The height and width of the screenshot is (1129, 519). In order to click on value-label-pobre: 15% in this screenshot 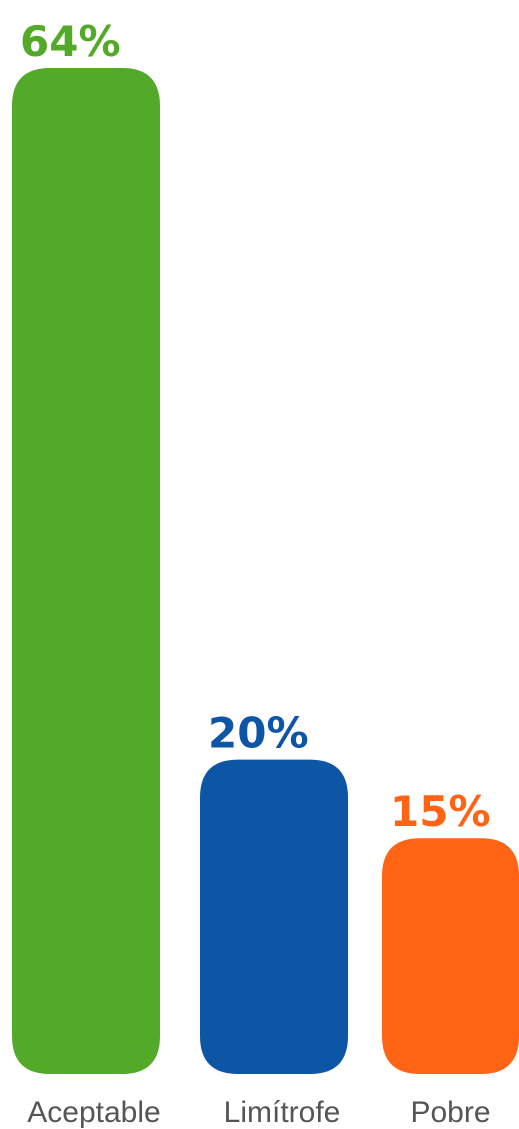, I will do `click(440, 811)`.